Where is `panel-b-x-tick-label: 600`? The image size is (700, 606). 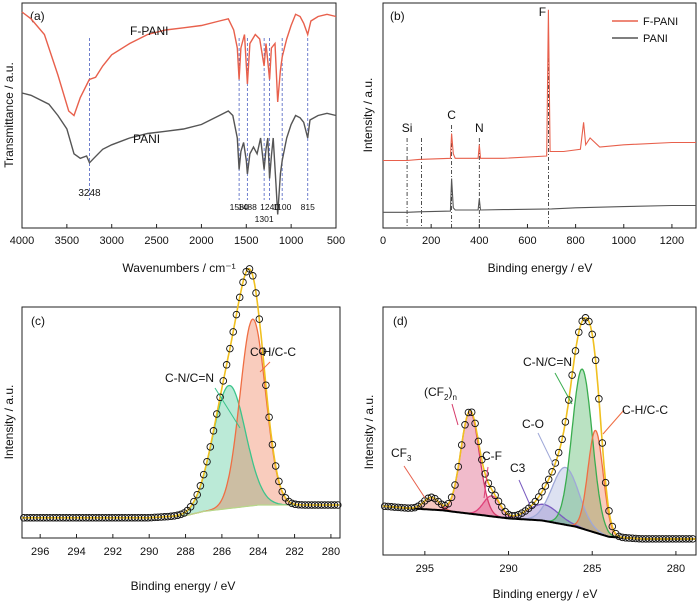
panel-b-x-tick-label: 600 is located at coordinates (527, 241).